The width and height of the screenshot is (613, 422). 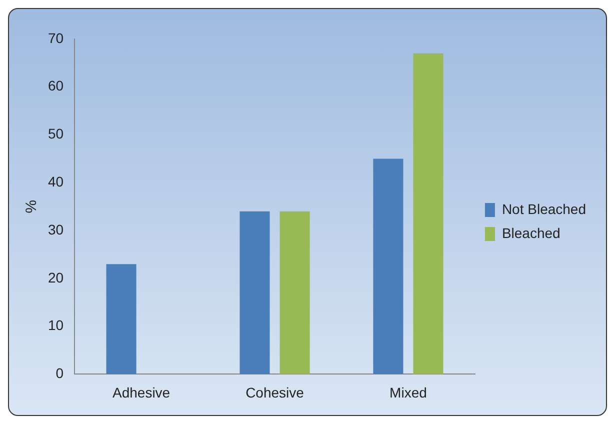 I want to click on y-tick-label: 50, so click(x=56, y=134).